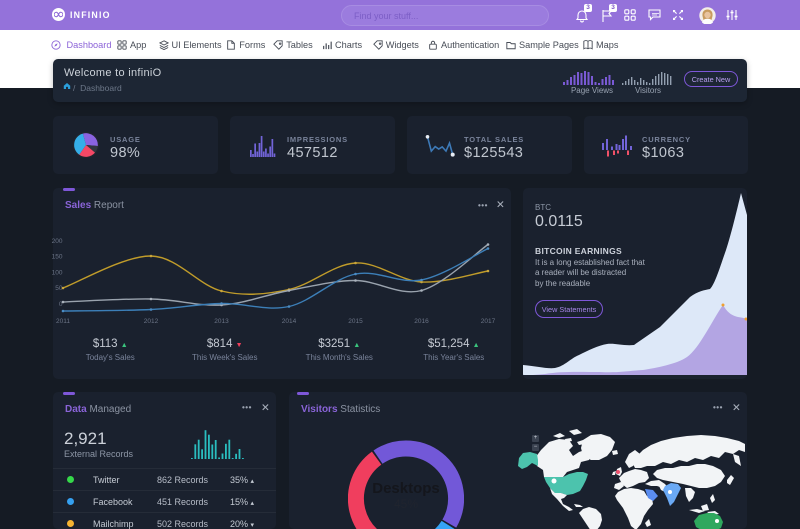  Describe the element at coordinates (57, 273) in the screenshot. I see `svg-text: 100` at that location.